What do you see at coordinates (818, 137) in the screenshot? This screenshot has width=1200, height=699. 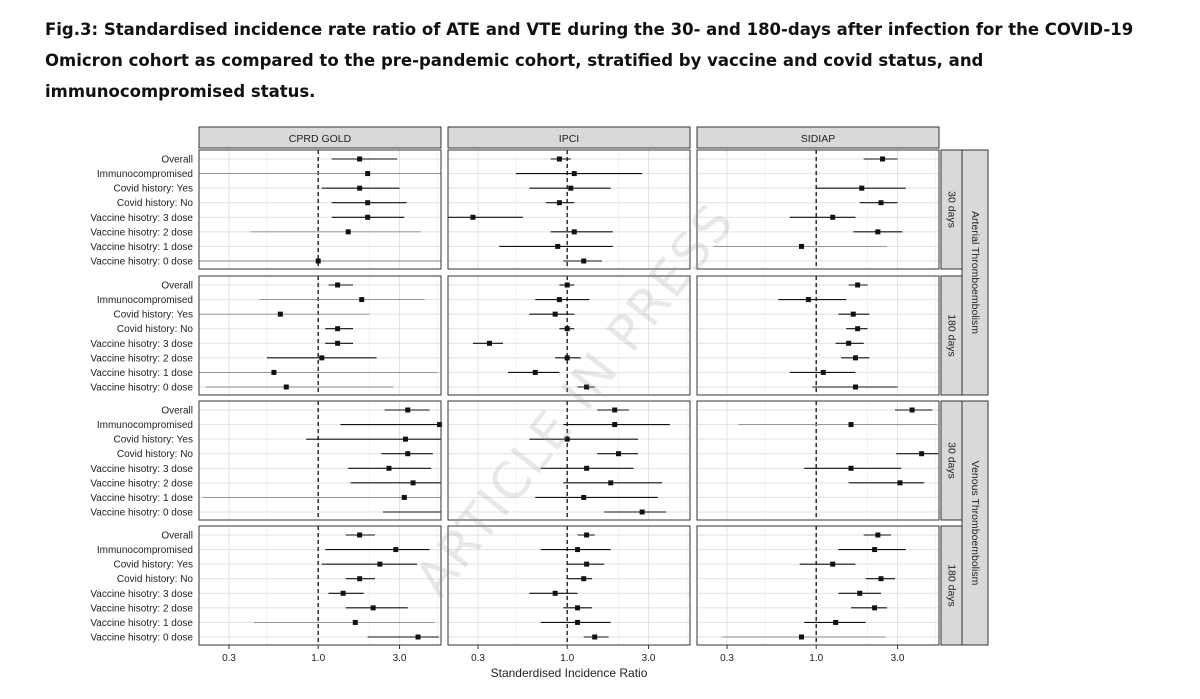 I see `column-strip` at bounding box center [818, 137].